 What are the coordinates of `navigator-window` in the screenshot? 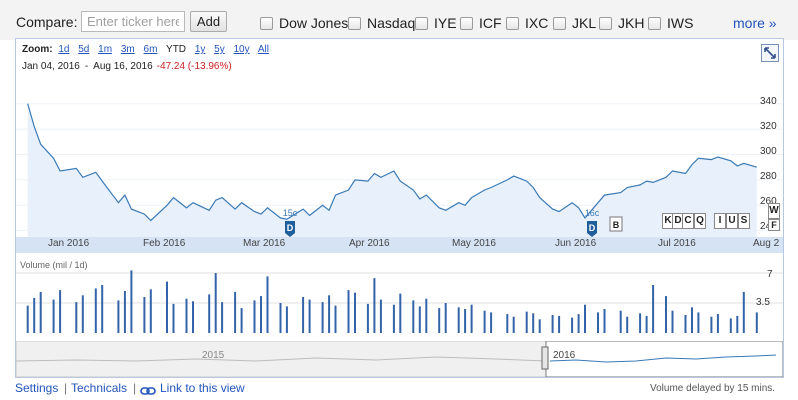 It's located at (664, 359).